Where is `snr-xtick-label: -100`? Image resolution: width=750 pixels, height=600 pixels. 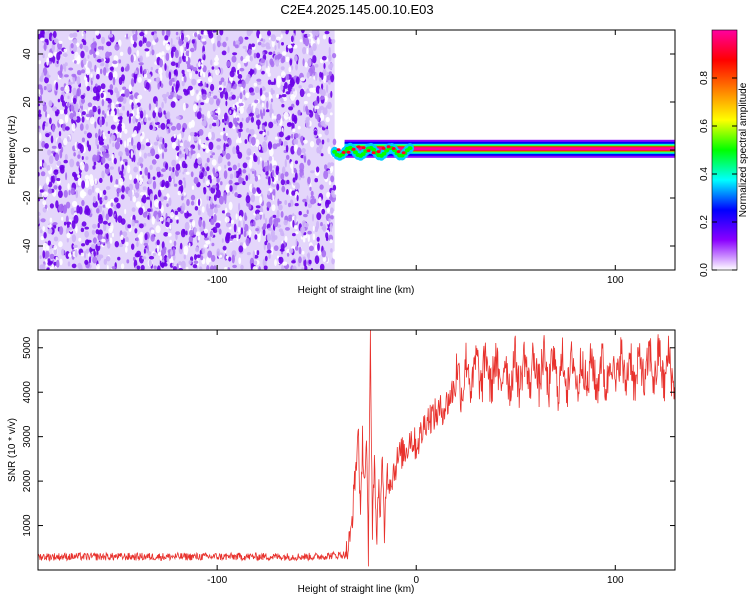 snr-xtick-label: -100 is located at coordinates (217, 580).